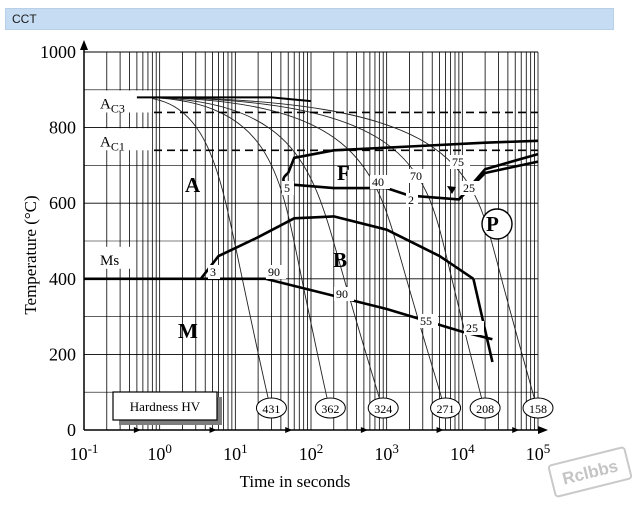 The height and width of the screenshot is (510, 637). I want to click on curve-annotation: 2, so click(411, 200).